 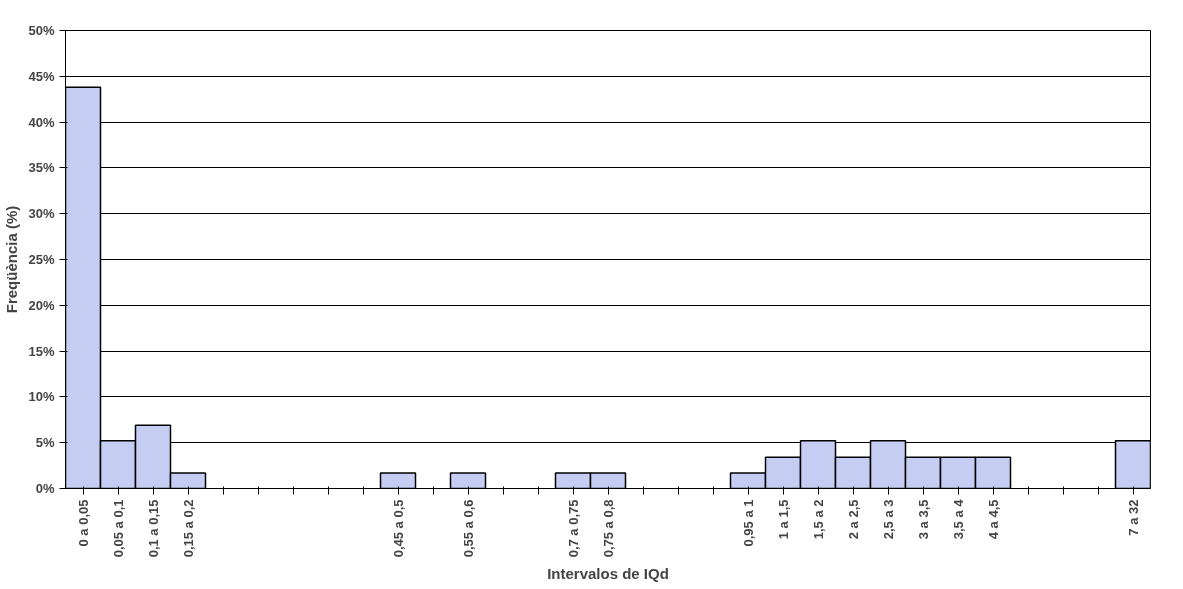 What do you see at coordinates (853, 519) in the screenshot?
I see `x-tick-label: 2 a 2,5` at bounding box center [853, 519].